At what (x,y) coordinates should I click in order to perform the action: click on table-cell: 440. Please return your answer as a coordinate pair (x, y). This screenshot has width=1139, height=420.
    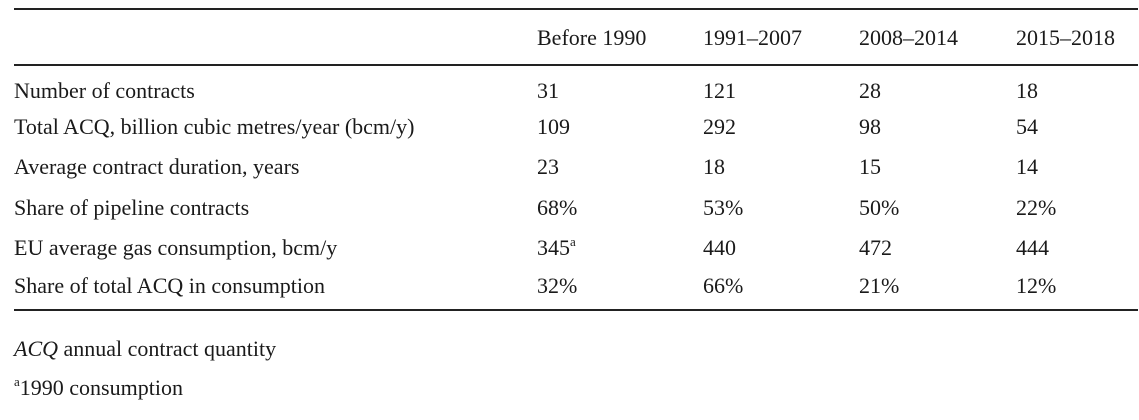
    Looking at the image, I should click on (719, 248).